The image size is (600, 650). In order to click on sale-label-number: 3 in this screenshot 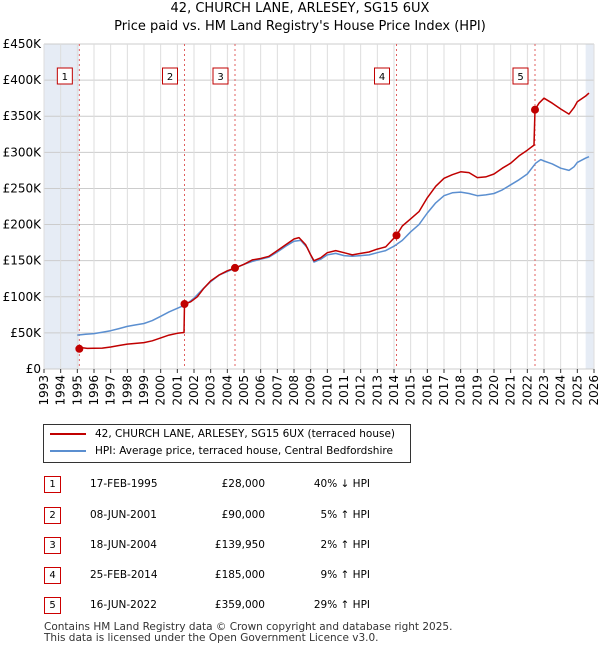, I will do `click(220, 77)`.